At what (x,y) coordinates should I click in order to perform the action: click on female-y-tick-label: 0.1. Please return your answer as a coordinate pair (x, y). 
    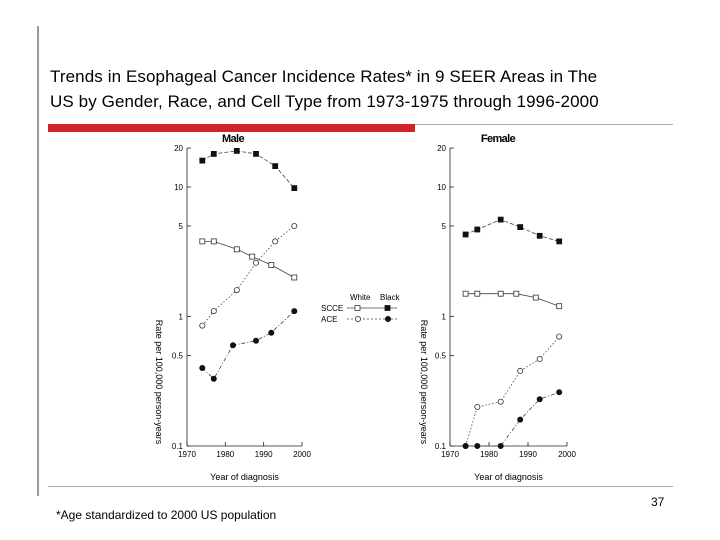
    Looking at the image, I should click on (441, 446).